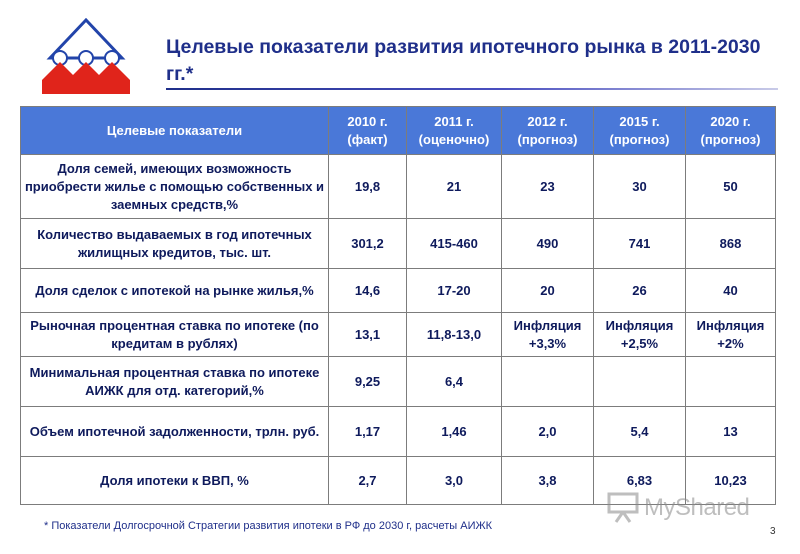 This screenshot has width=800, height=554. I want to click on cell: 20, so click(547, 290).